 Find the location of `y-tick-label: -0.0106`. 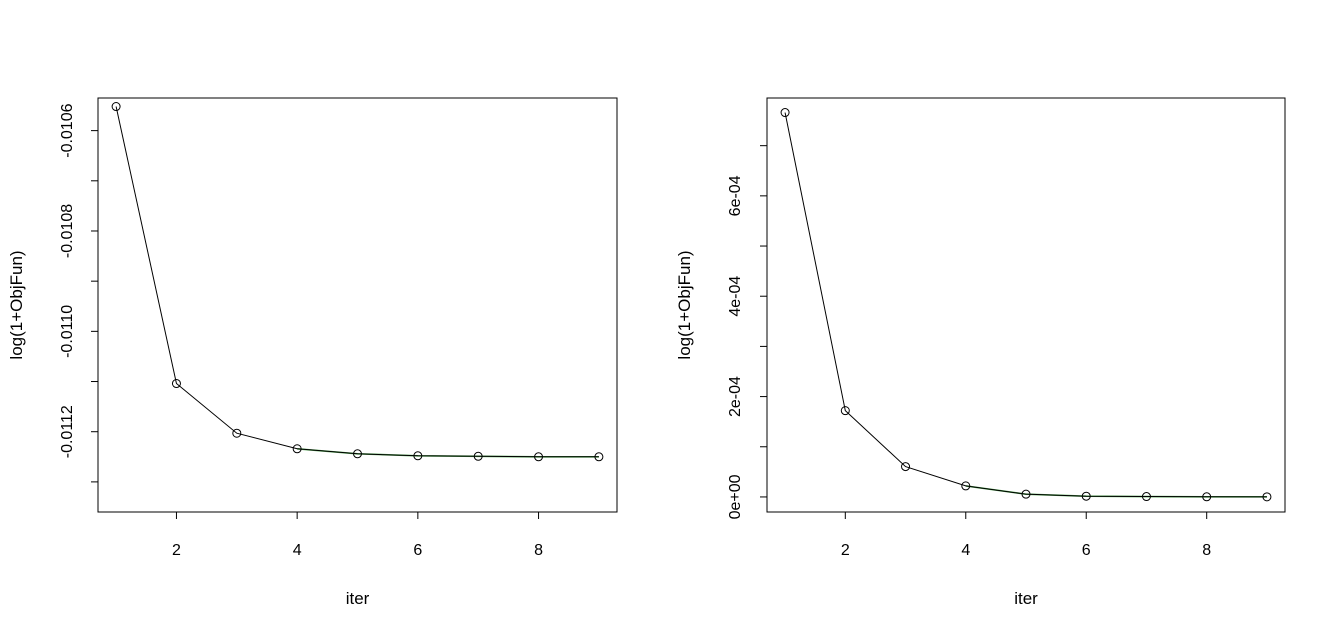

y-tick-label: -0.0106 is located at coordinates (67, 130).